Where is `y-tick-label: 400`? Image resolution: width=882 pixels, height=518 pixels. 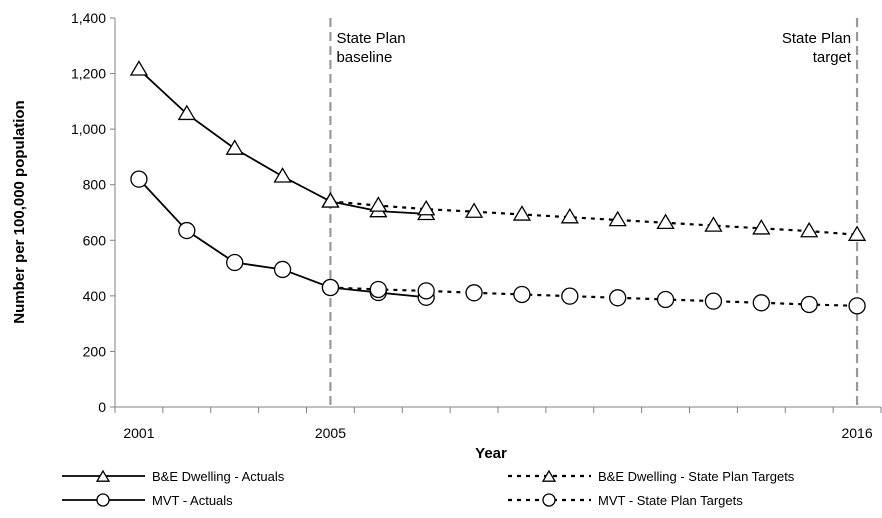
y-tick-label: 400 is located at coordinates (95, 296).